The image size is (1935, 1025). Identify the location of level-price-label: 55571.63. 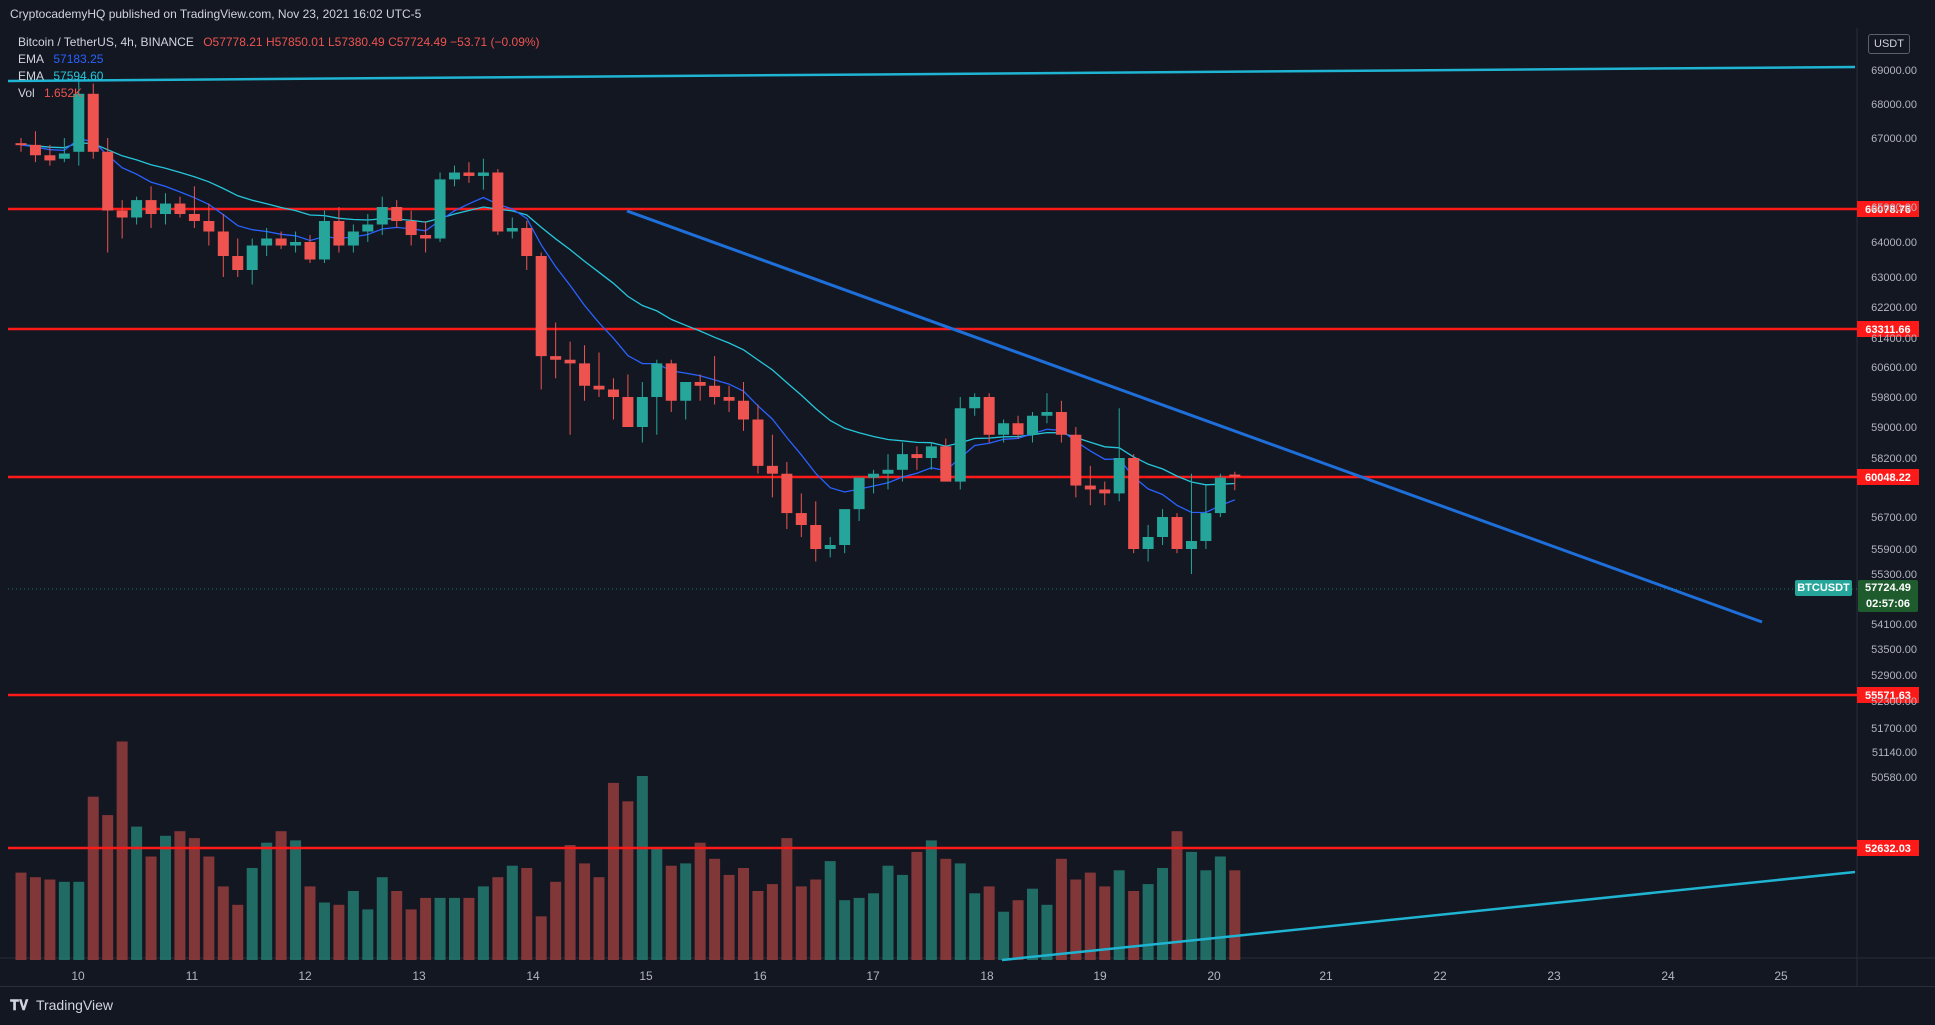
(1888, 696).